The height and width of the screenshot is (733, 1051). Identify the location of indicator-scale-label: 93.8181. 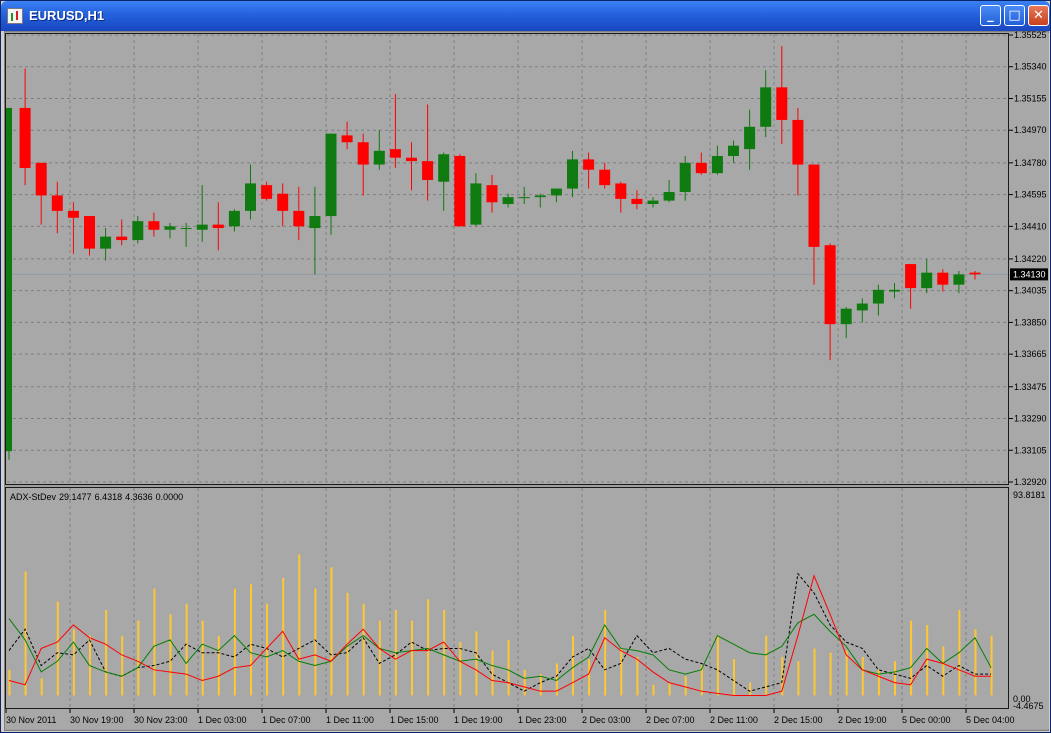
(1029, 495).